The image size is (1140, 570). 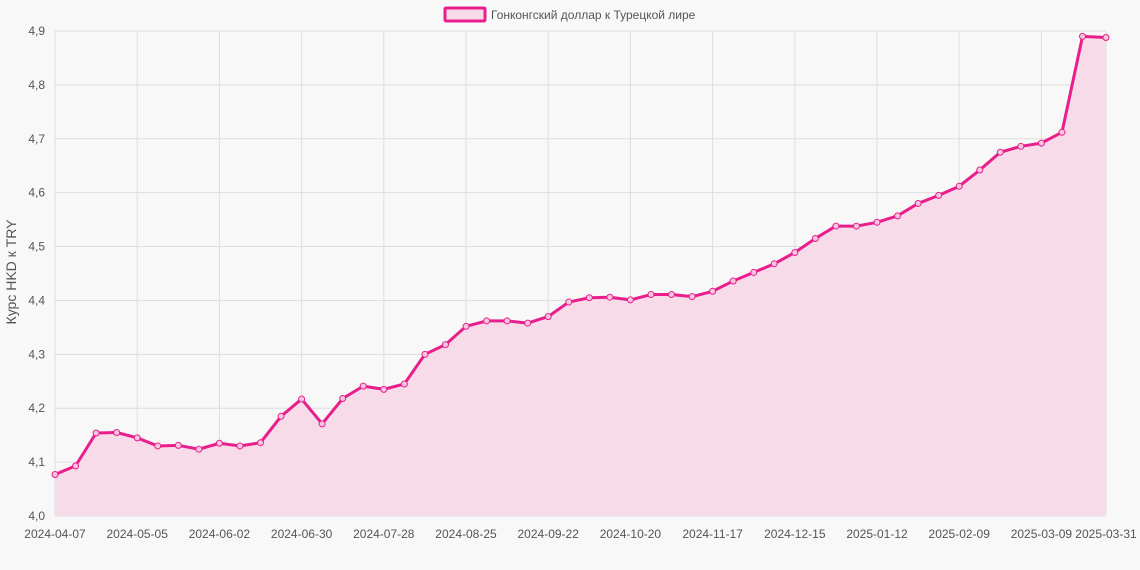 I want to click on x-tick-label: 2024-05-05, so click(x=138, y=534).